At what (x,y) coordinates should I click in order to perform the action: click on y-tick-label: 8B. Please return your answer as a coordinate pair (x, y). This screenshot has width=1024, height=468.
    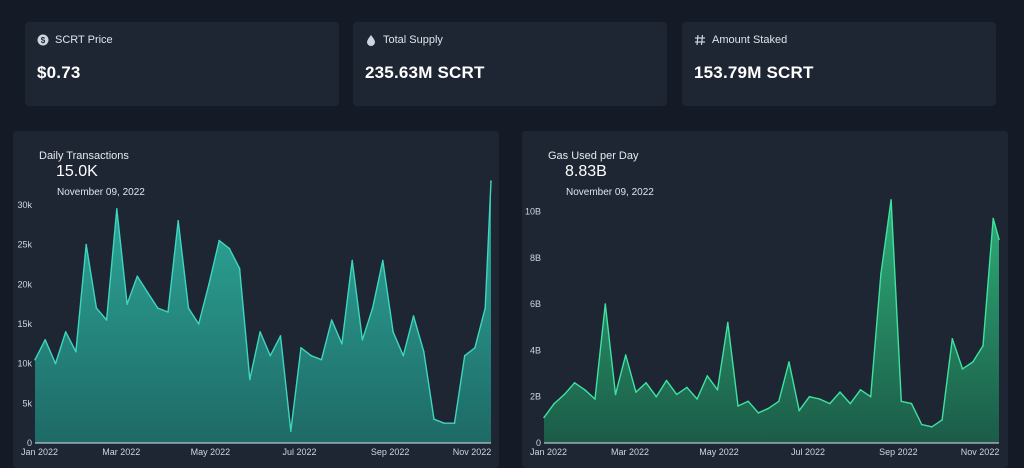
    Looking at the image, I should click on (535, 258).